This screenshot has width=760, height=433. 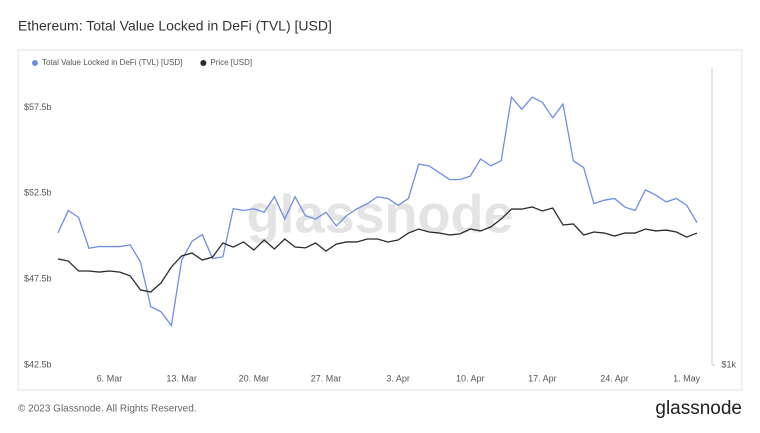 I want to click on x-tick-label: 10. Apr, so click(x=470, y=378).